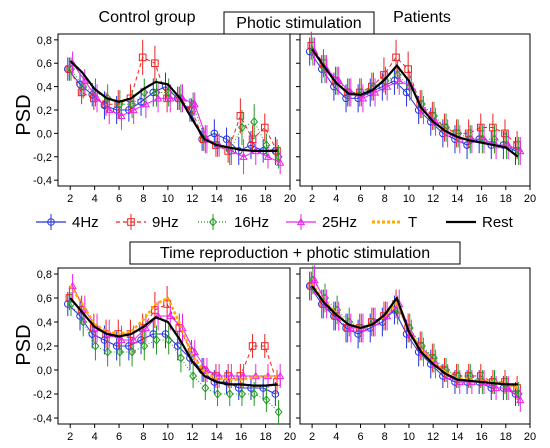 The image size is (550, 448). What do you see at coordinates (321, 222) in the screenshot?
I see `legend-item-25hz: 25Hz` at bounding box center [321, 222].